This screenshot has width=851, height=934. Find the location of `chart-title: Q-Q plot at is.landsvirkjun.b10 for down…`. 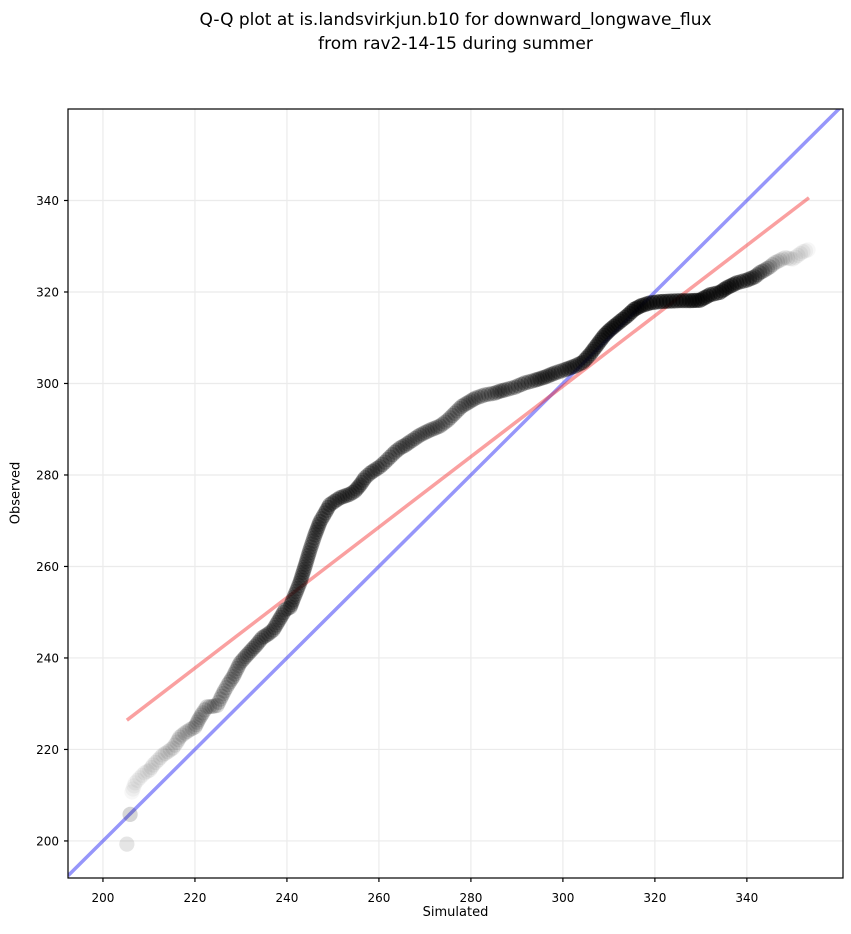

chart-title: Q-Q plot at is.landsvirkjun.b10 for down… is located at coordinates (455, 32).